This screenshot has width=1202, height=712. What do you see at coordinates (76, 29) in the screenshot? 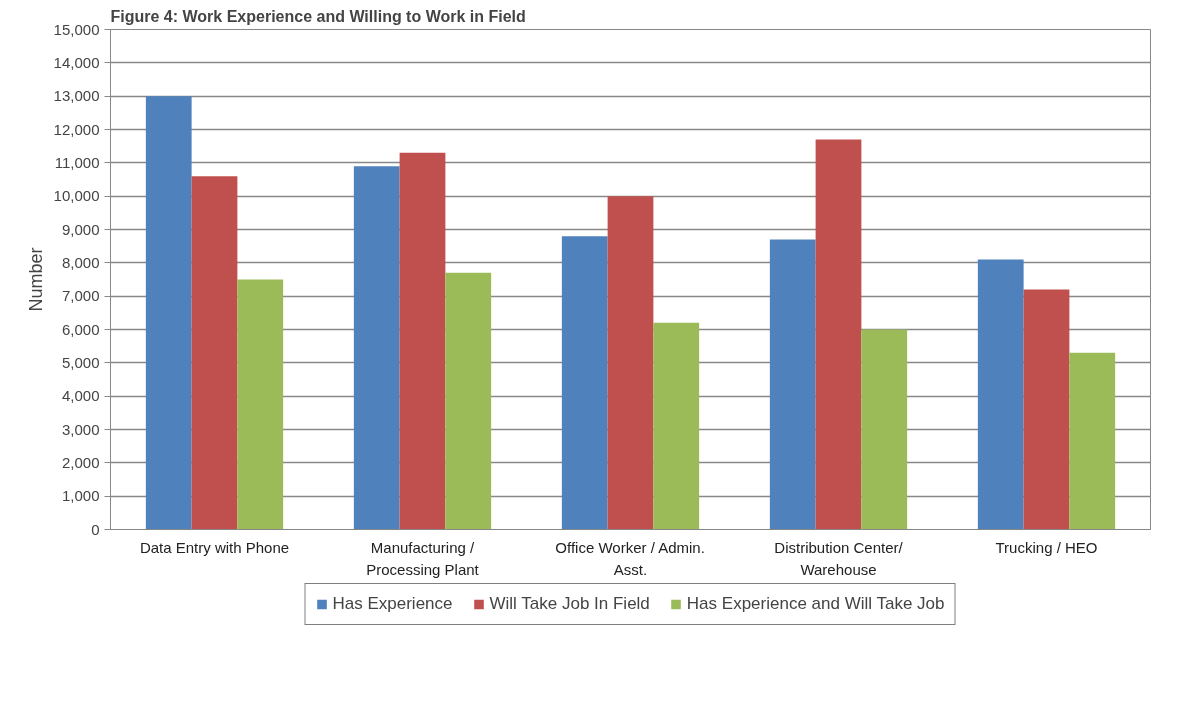
I see `y-tick-label: 15,000` at bounding box center [76, 29].